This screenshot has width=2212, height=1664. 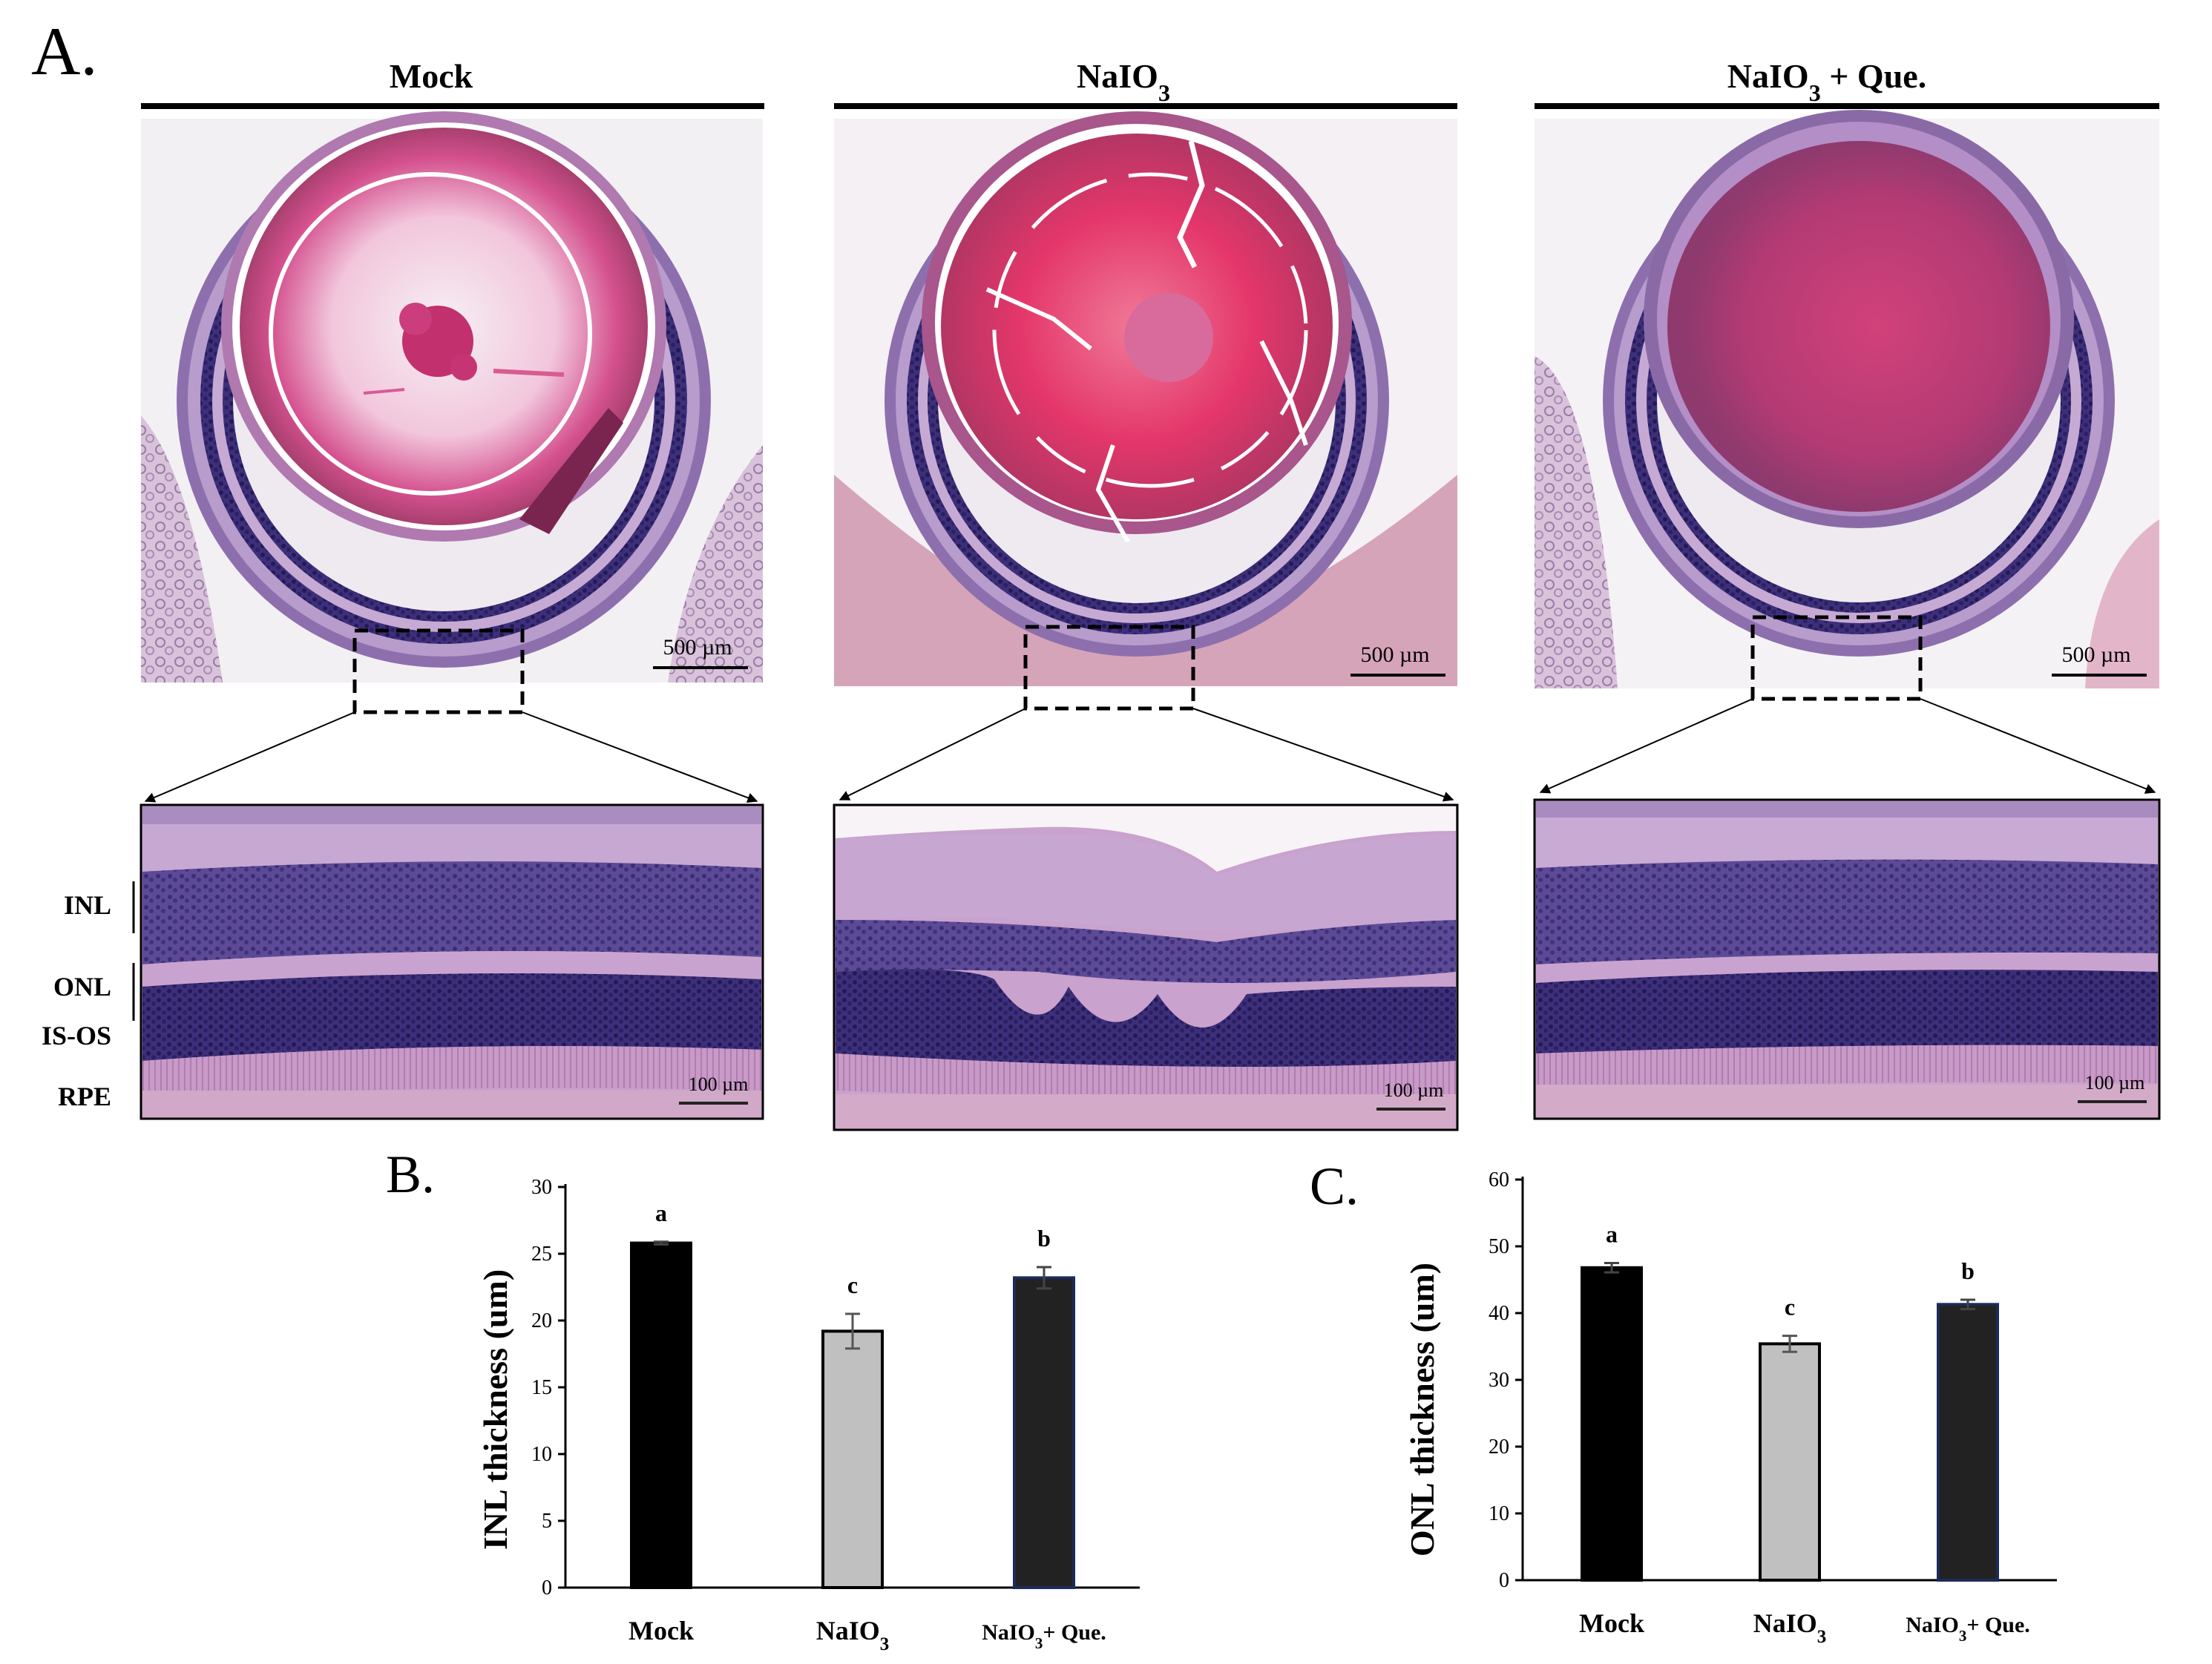 What do you see at coordinates (1646, 746) in the screenshot?
I see `zoom-arrow-left-naio3-que` at bounding box center [1646, 746].